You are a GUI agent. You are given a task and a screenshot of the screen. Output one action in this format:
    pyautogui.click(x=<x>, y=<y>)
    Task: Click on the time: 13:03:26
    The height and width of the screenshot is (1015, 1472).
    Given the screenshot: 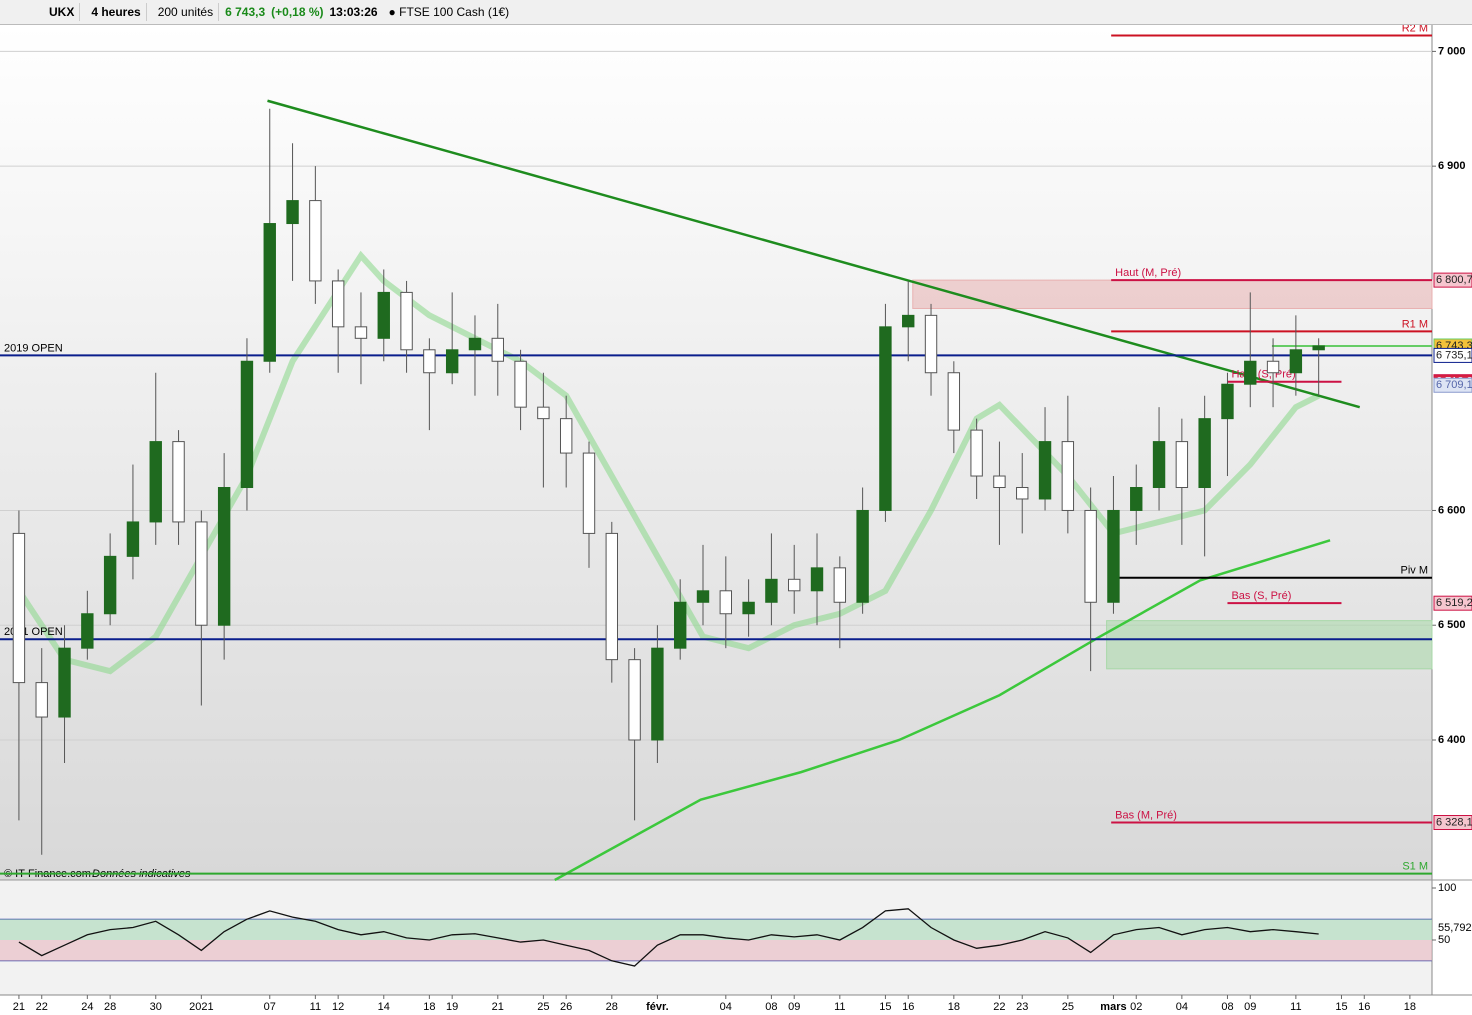 What is the action you would take?
    pyautogui.click(x=353, y=12)
    